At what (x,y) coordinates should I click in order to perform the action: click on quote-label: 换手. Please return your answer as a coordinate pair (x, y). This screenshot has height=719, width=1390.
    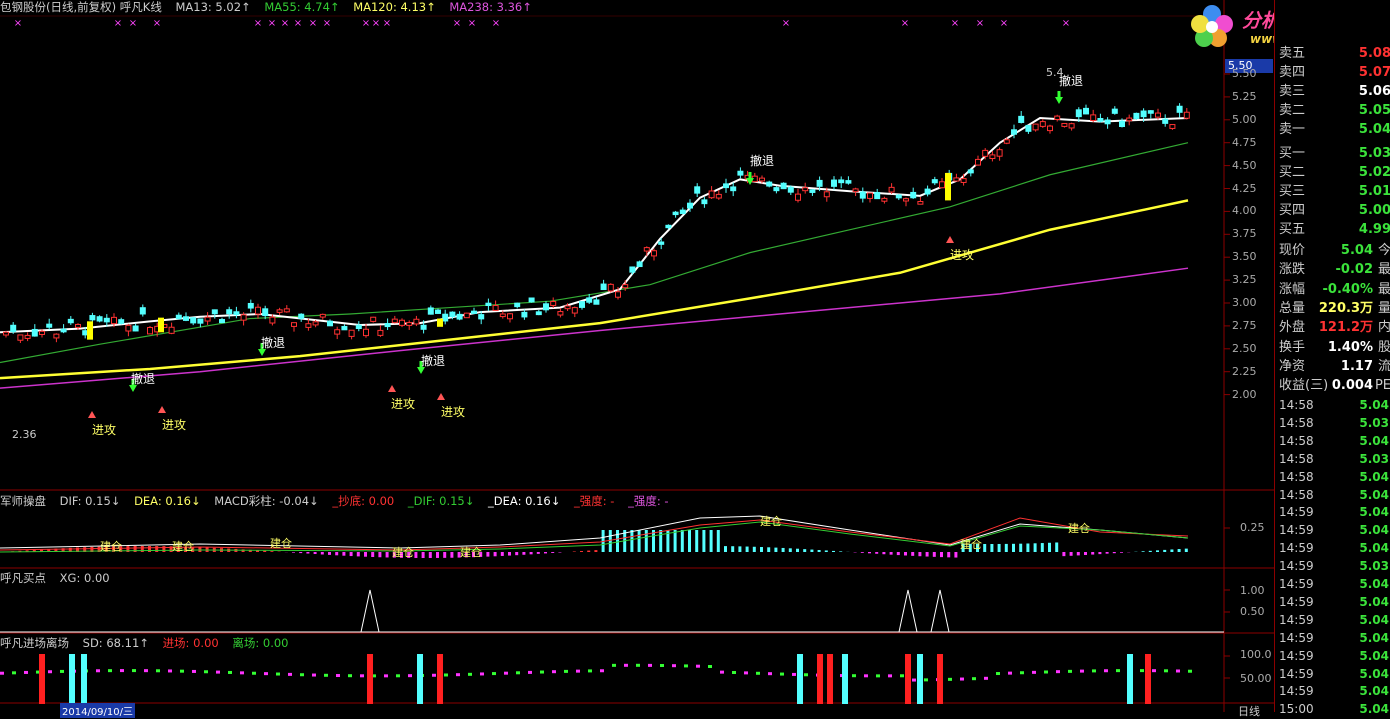
    Looking at the image, I should click on (1292, 347).